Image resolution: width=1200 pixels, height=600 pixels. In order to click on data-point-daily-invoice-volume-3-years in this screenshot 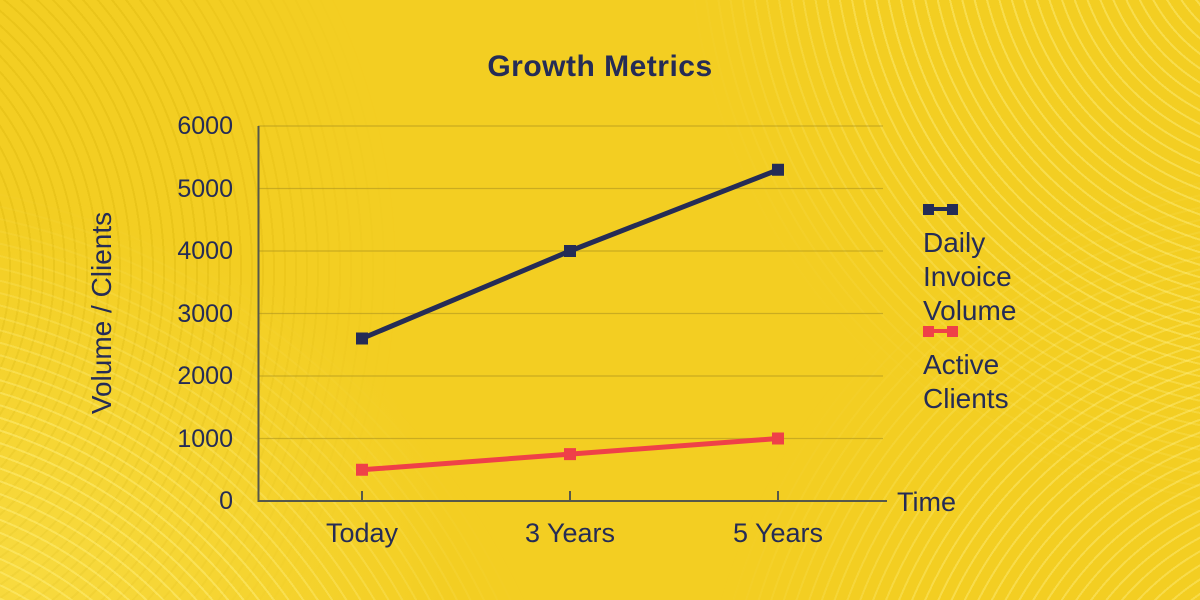, I will do `click(570, 251)`.